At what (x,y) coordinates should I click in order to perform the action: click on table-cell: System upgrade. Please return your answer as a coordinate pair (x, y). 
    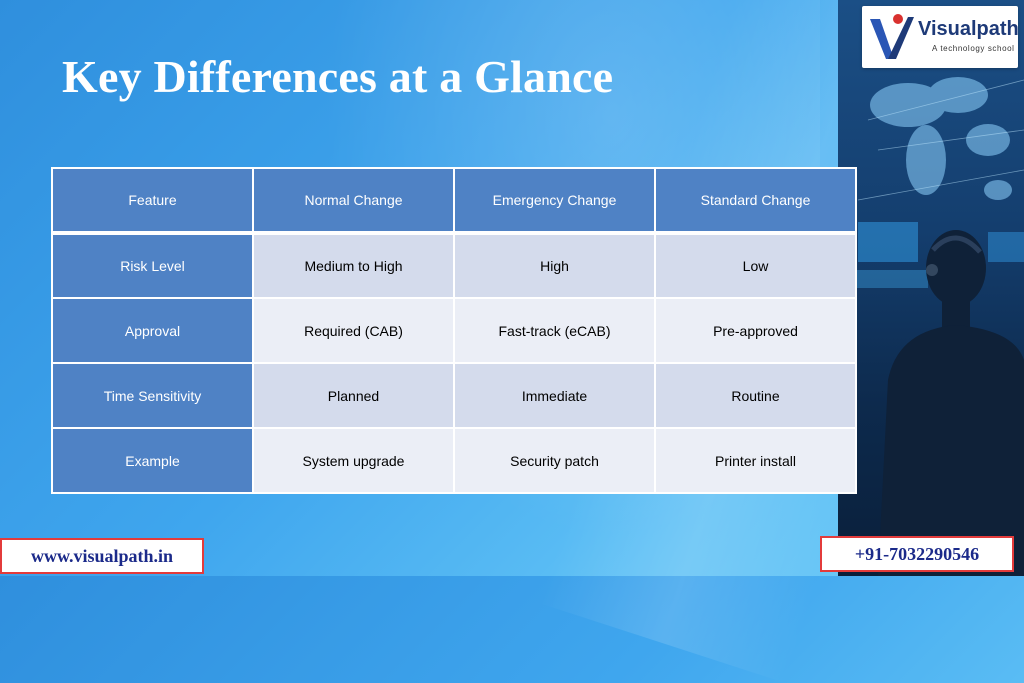
    Looking at the image, I should click on (353, 460).